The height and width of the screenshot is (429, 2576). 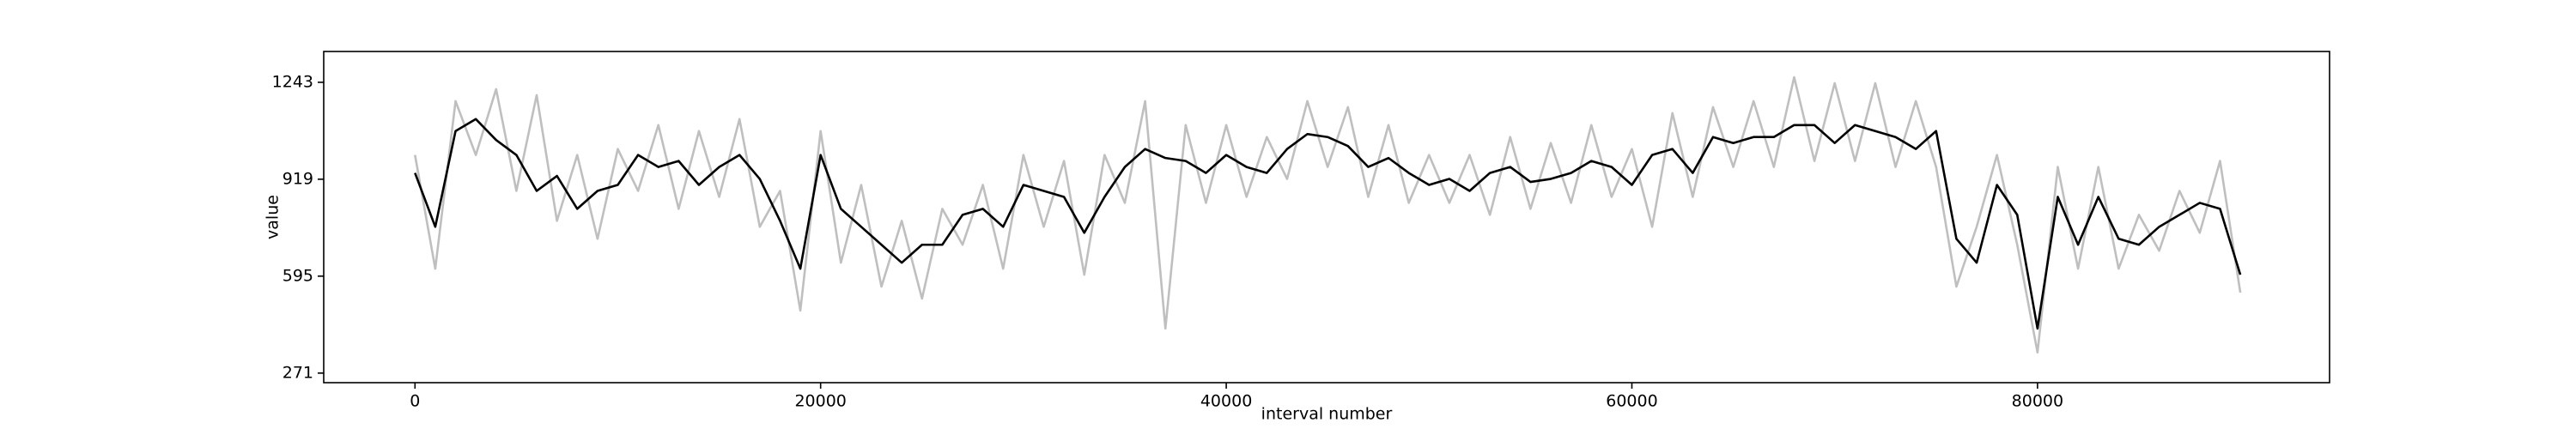 I want to click on x-tick-label: 60000, so click(x=1631, y=401).